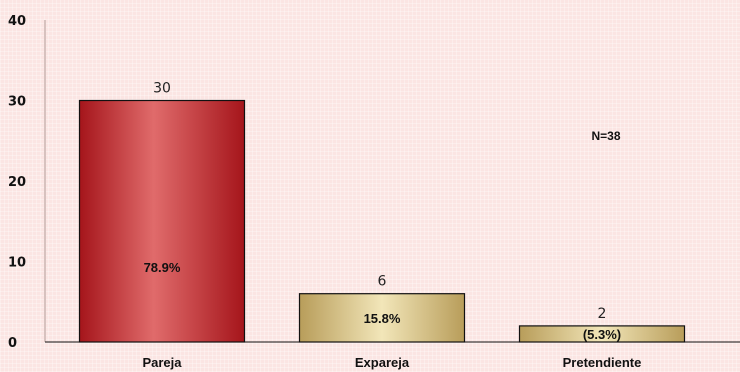  I want to click on bar-pareja, so click(162, 221).